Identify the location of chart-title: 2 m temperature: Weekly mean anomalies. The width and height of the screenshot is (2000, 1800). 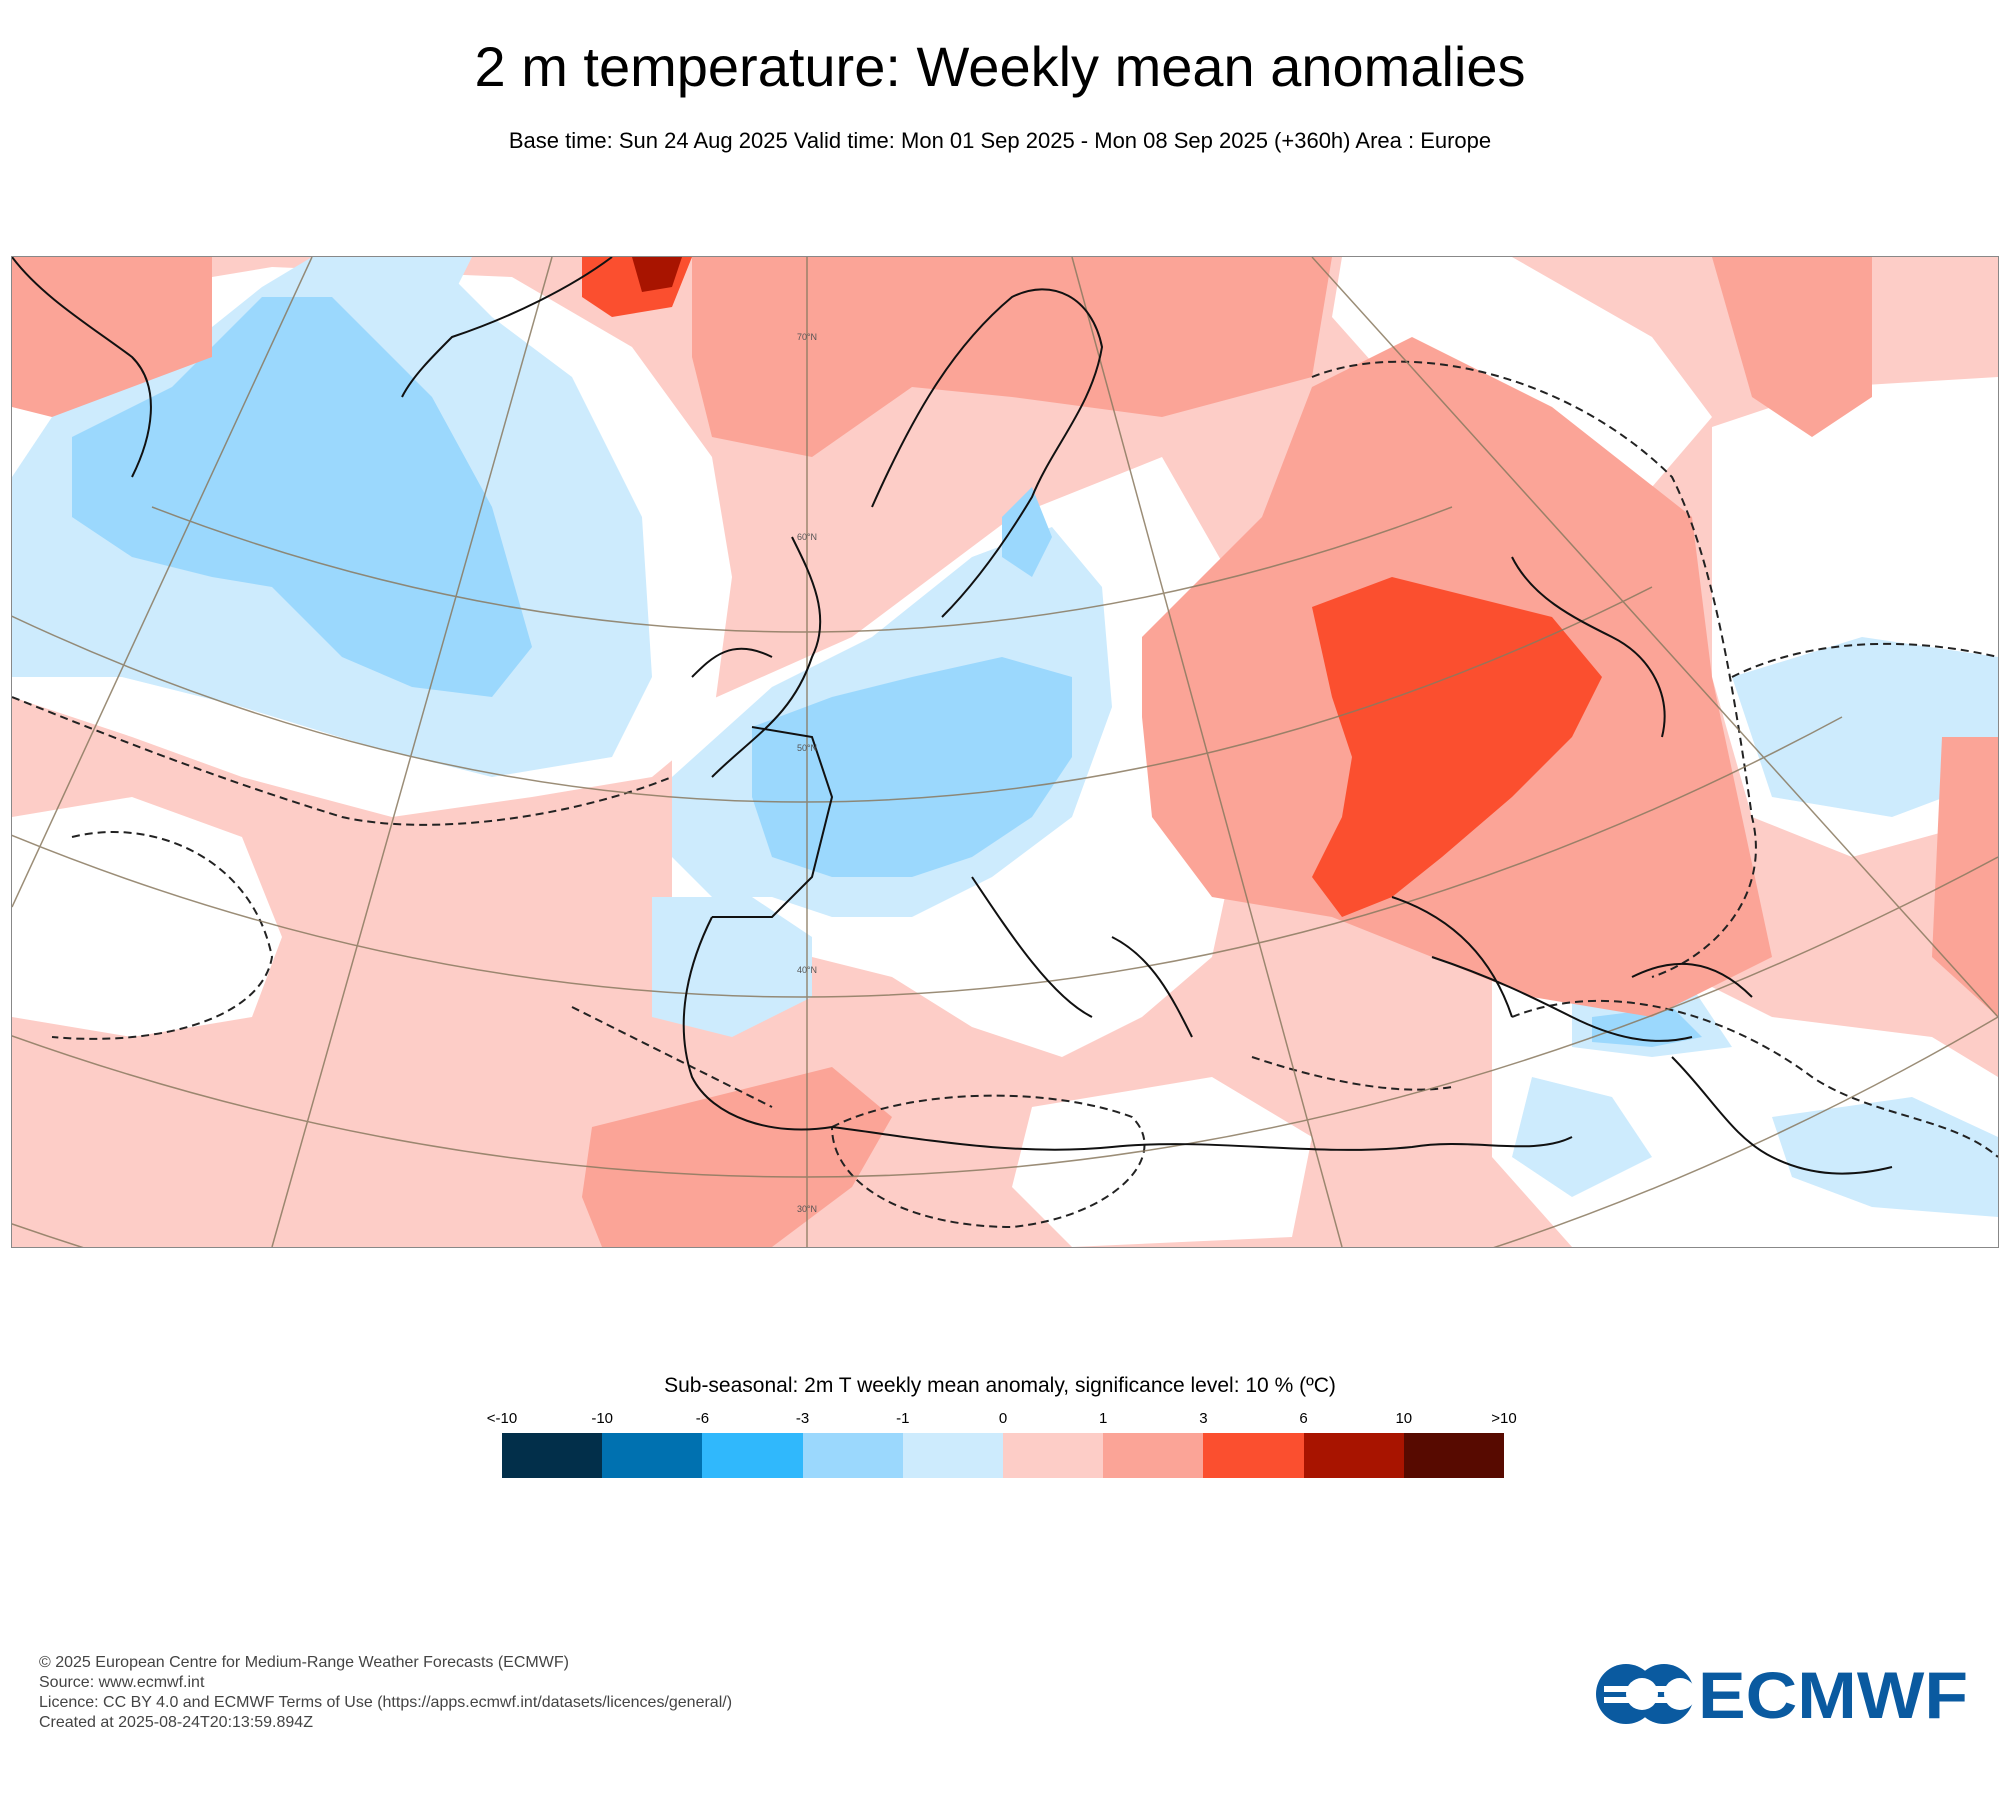
(1000, 66).